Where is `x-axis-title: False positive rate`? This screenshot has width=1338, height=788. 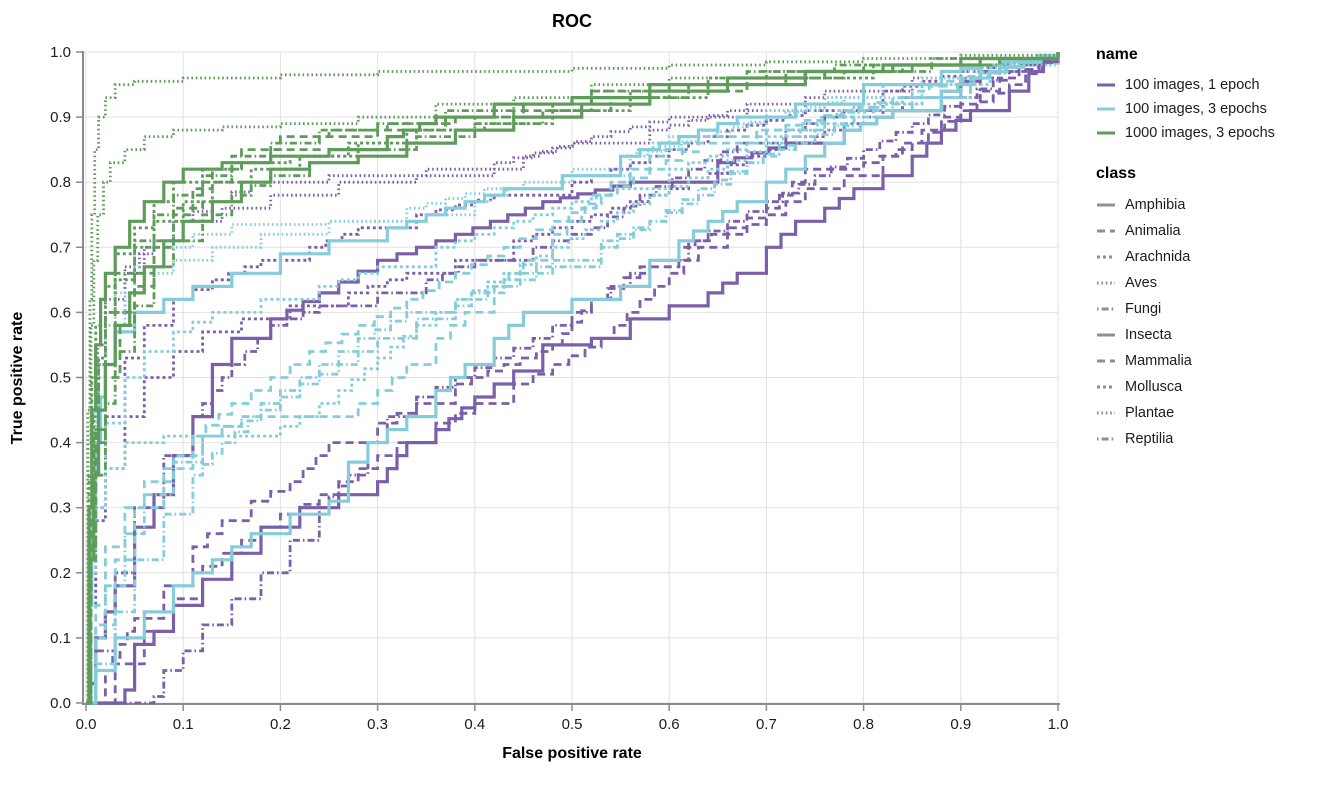 x-axis-title: False positive rate is located at coordinates (572, 753).